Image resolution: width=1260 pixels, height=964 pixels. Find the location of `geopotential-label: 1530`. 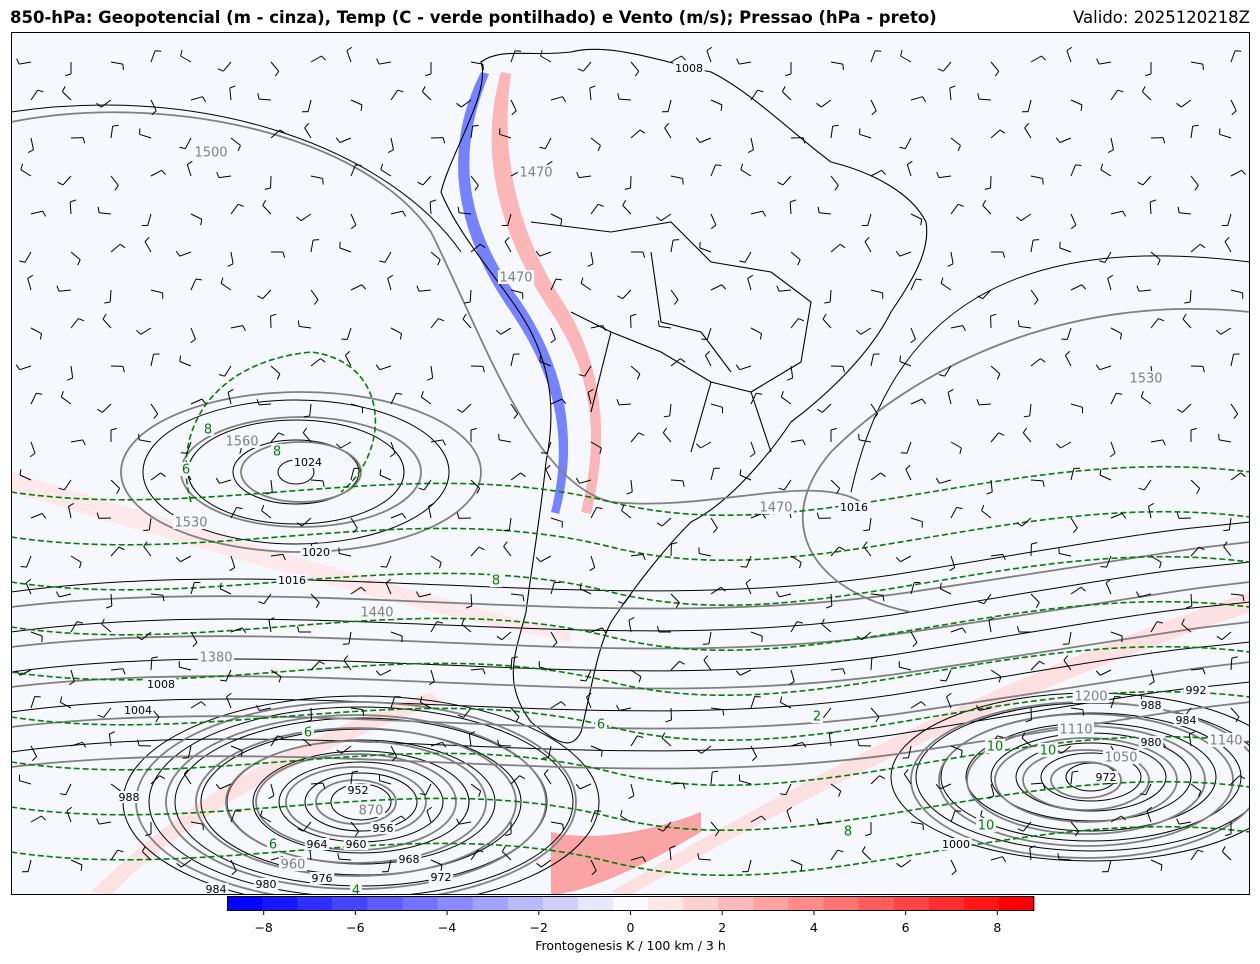

geopotential-label: 1530 is located at coordinates (190, 523).